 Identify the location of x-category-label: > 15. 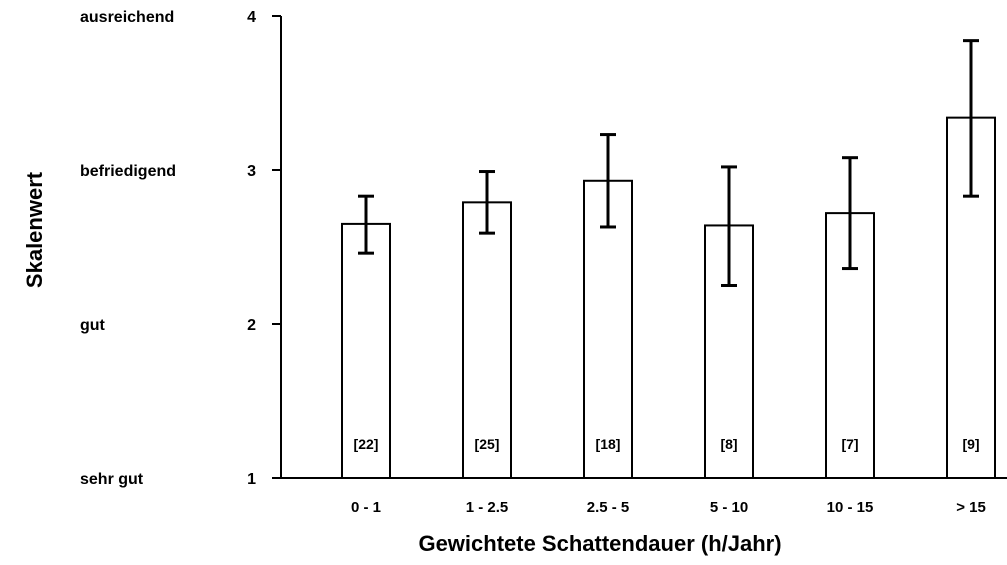
(971, 507).